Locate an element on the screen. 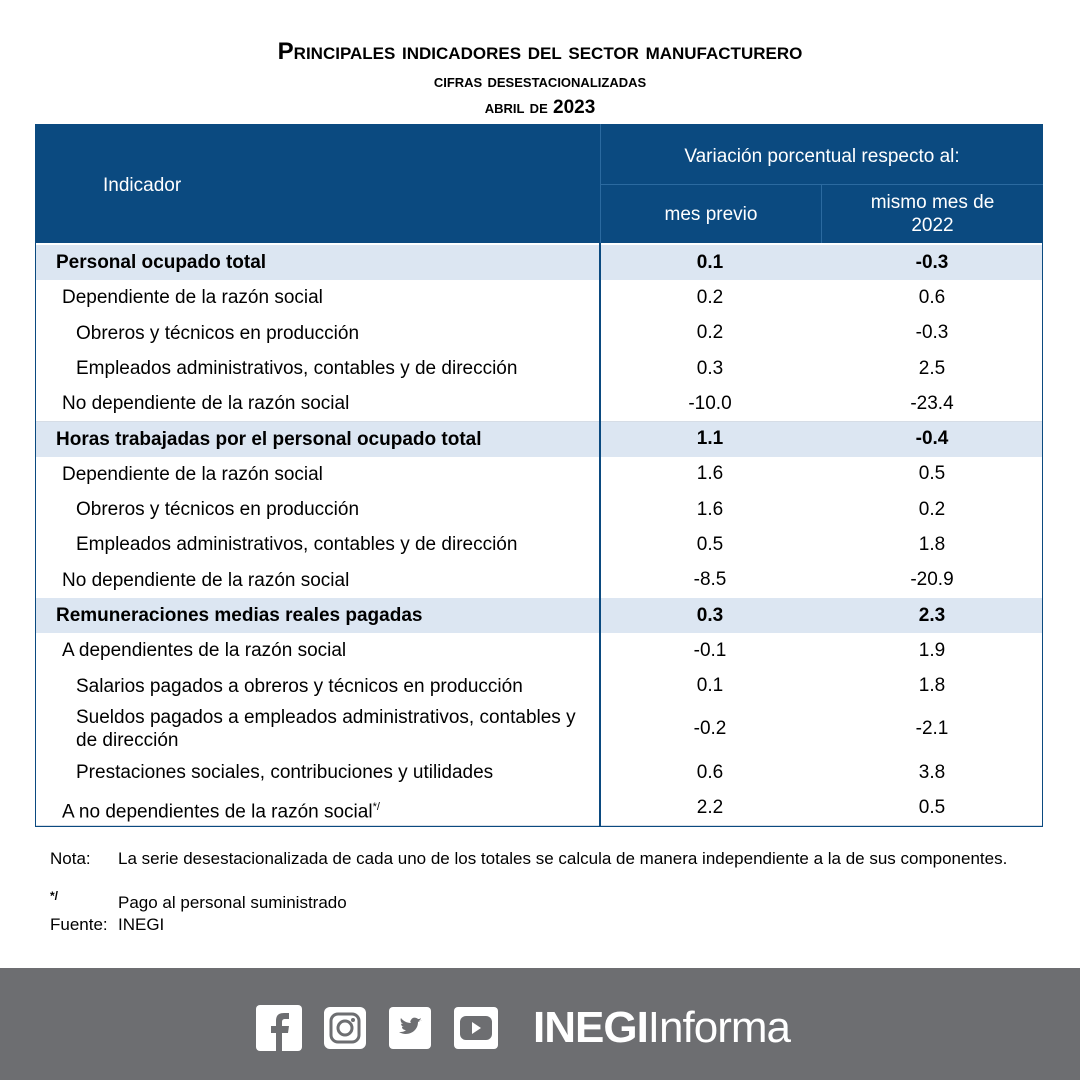  cell-value: 2.2 is located at coordinates (710, 807).